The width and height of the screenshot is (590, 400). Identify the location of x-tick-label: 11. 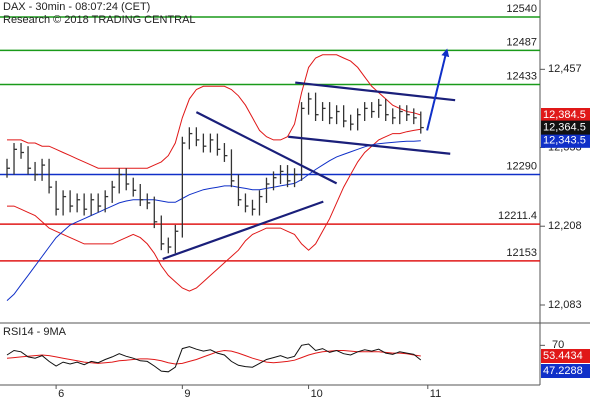
(435, 394).